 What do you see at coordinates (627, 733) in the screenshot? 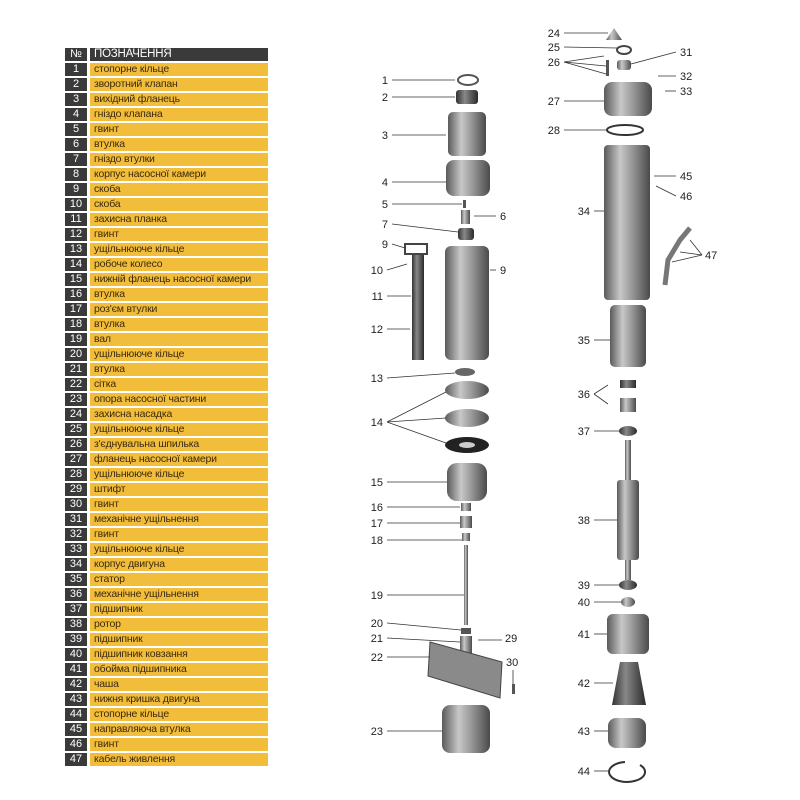
I see `part-lower-motor-cover` at bounding box center [627, 733].